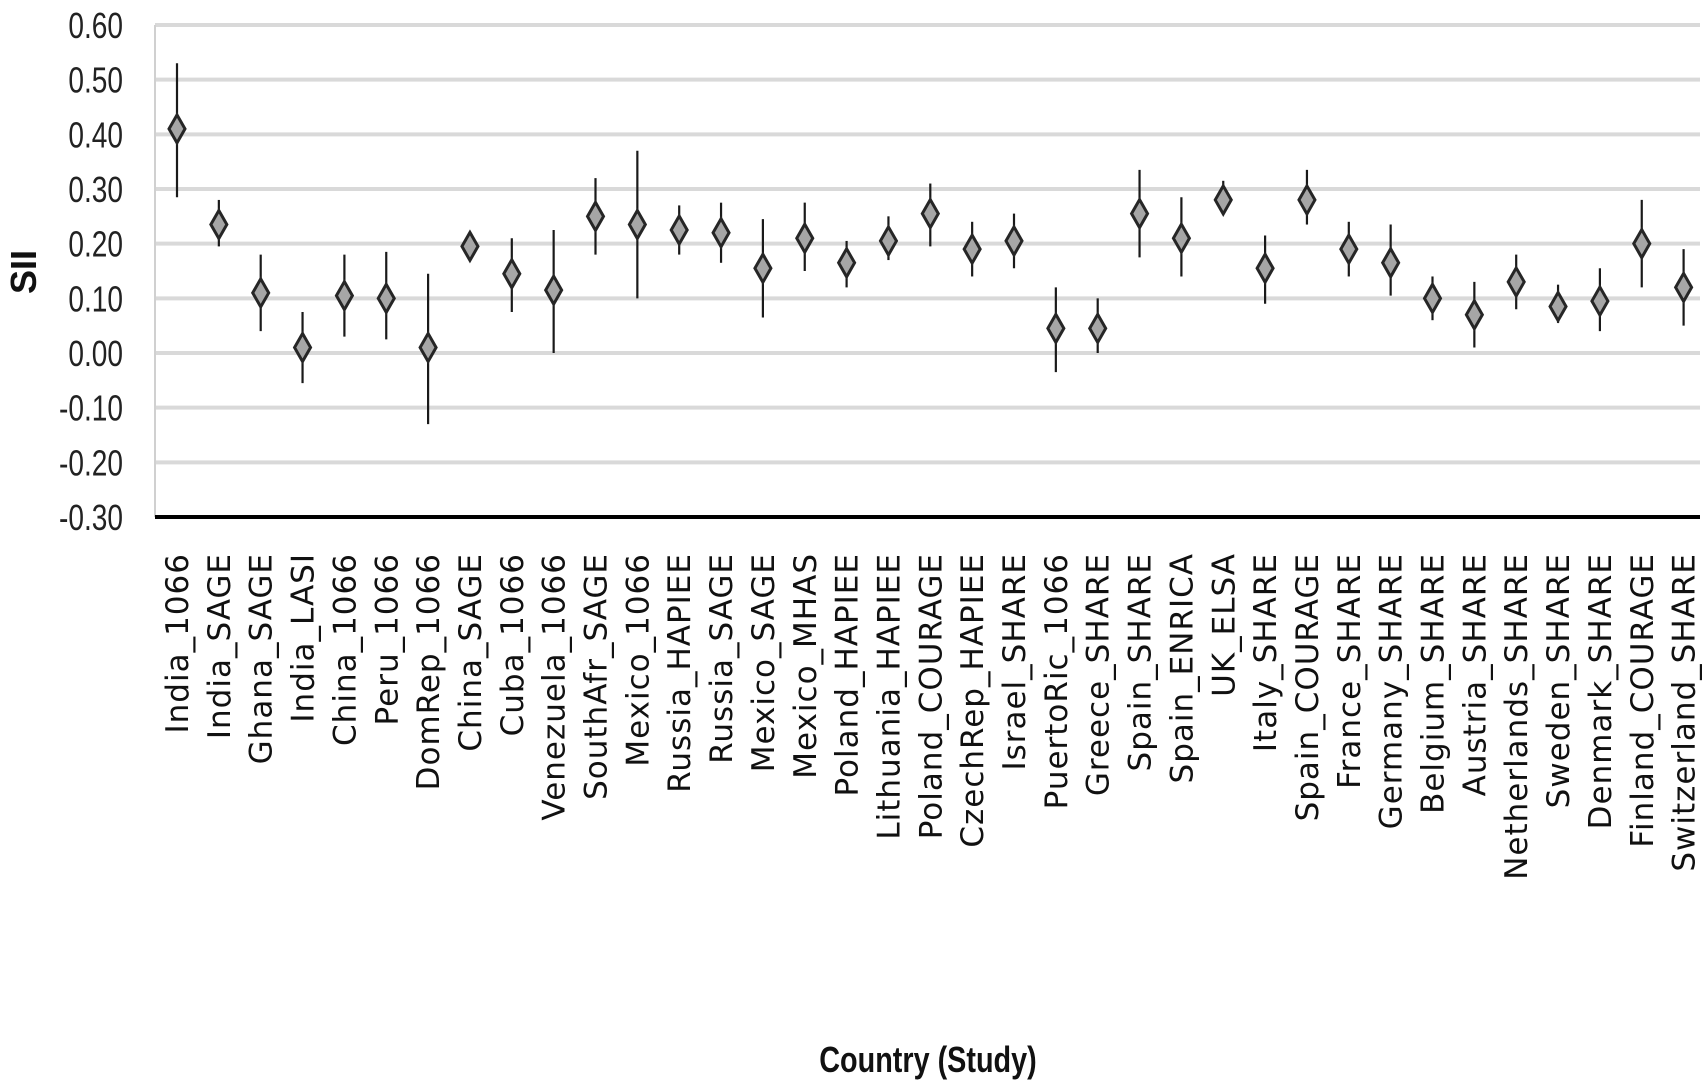  What do you see at coordinates (680, 673) in the screenshot?
I see `x-tick-label: Russia_HAPIEE` at bounding box center [680, 673].